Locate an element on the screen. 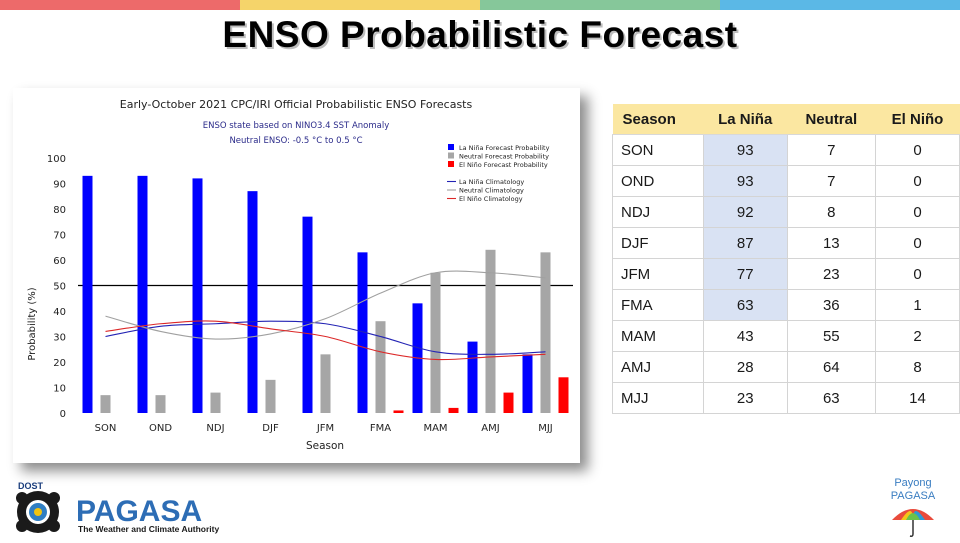 The height and width of the screenshot is (543, 960). legend-label: El Niño Climatology is located at coordinates (491, 199).